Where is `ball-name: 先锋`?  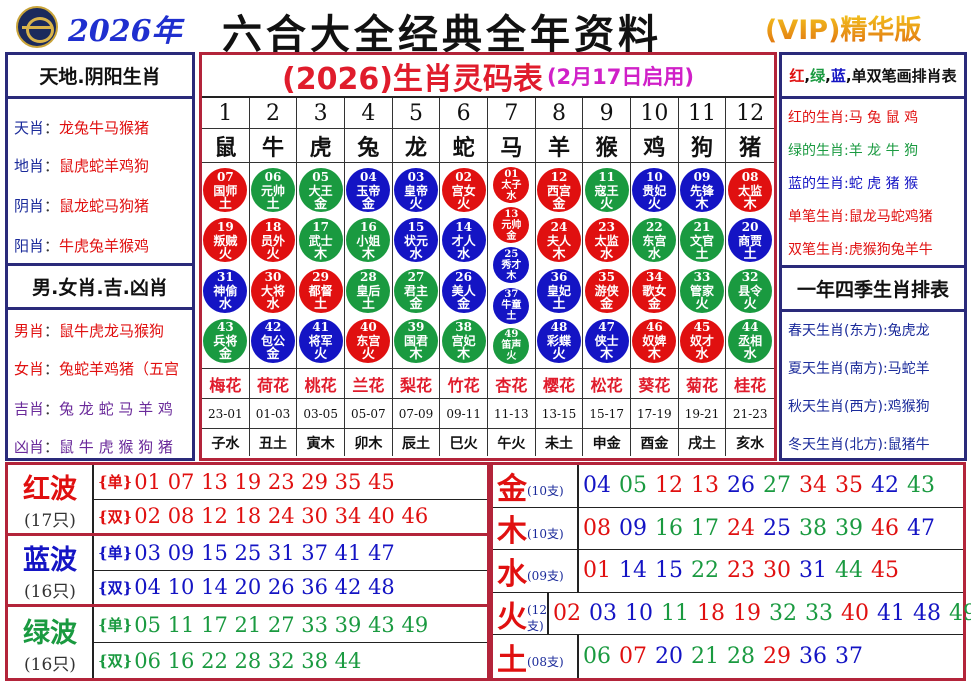 ball-name: 先锋 is located at coordinates (701, 190).